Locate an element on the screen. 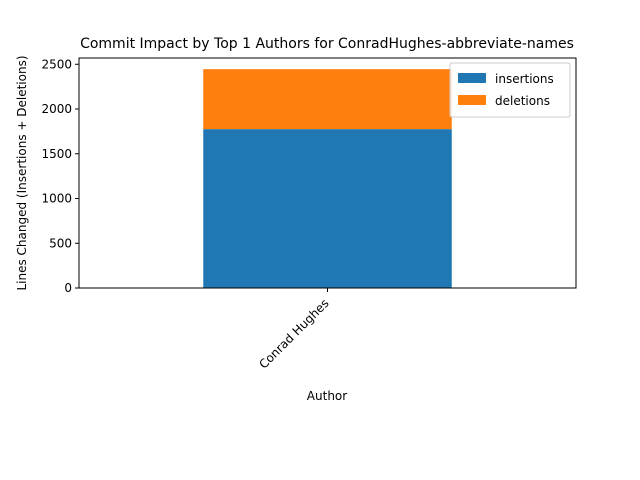  legend-swatch-insertions is located at coordinates (472, 78).